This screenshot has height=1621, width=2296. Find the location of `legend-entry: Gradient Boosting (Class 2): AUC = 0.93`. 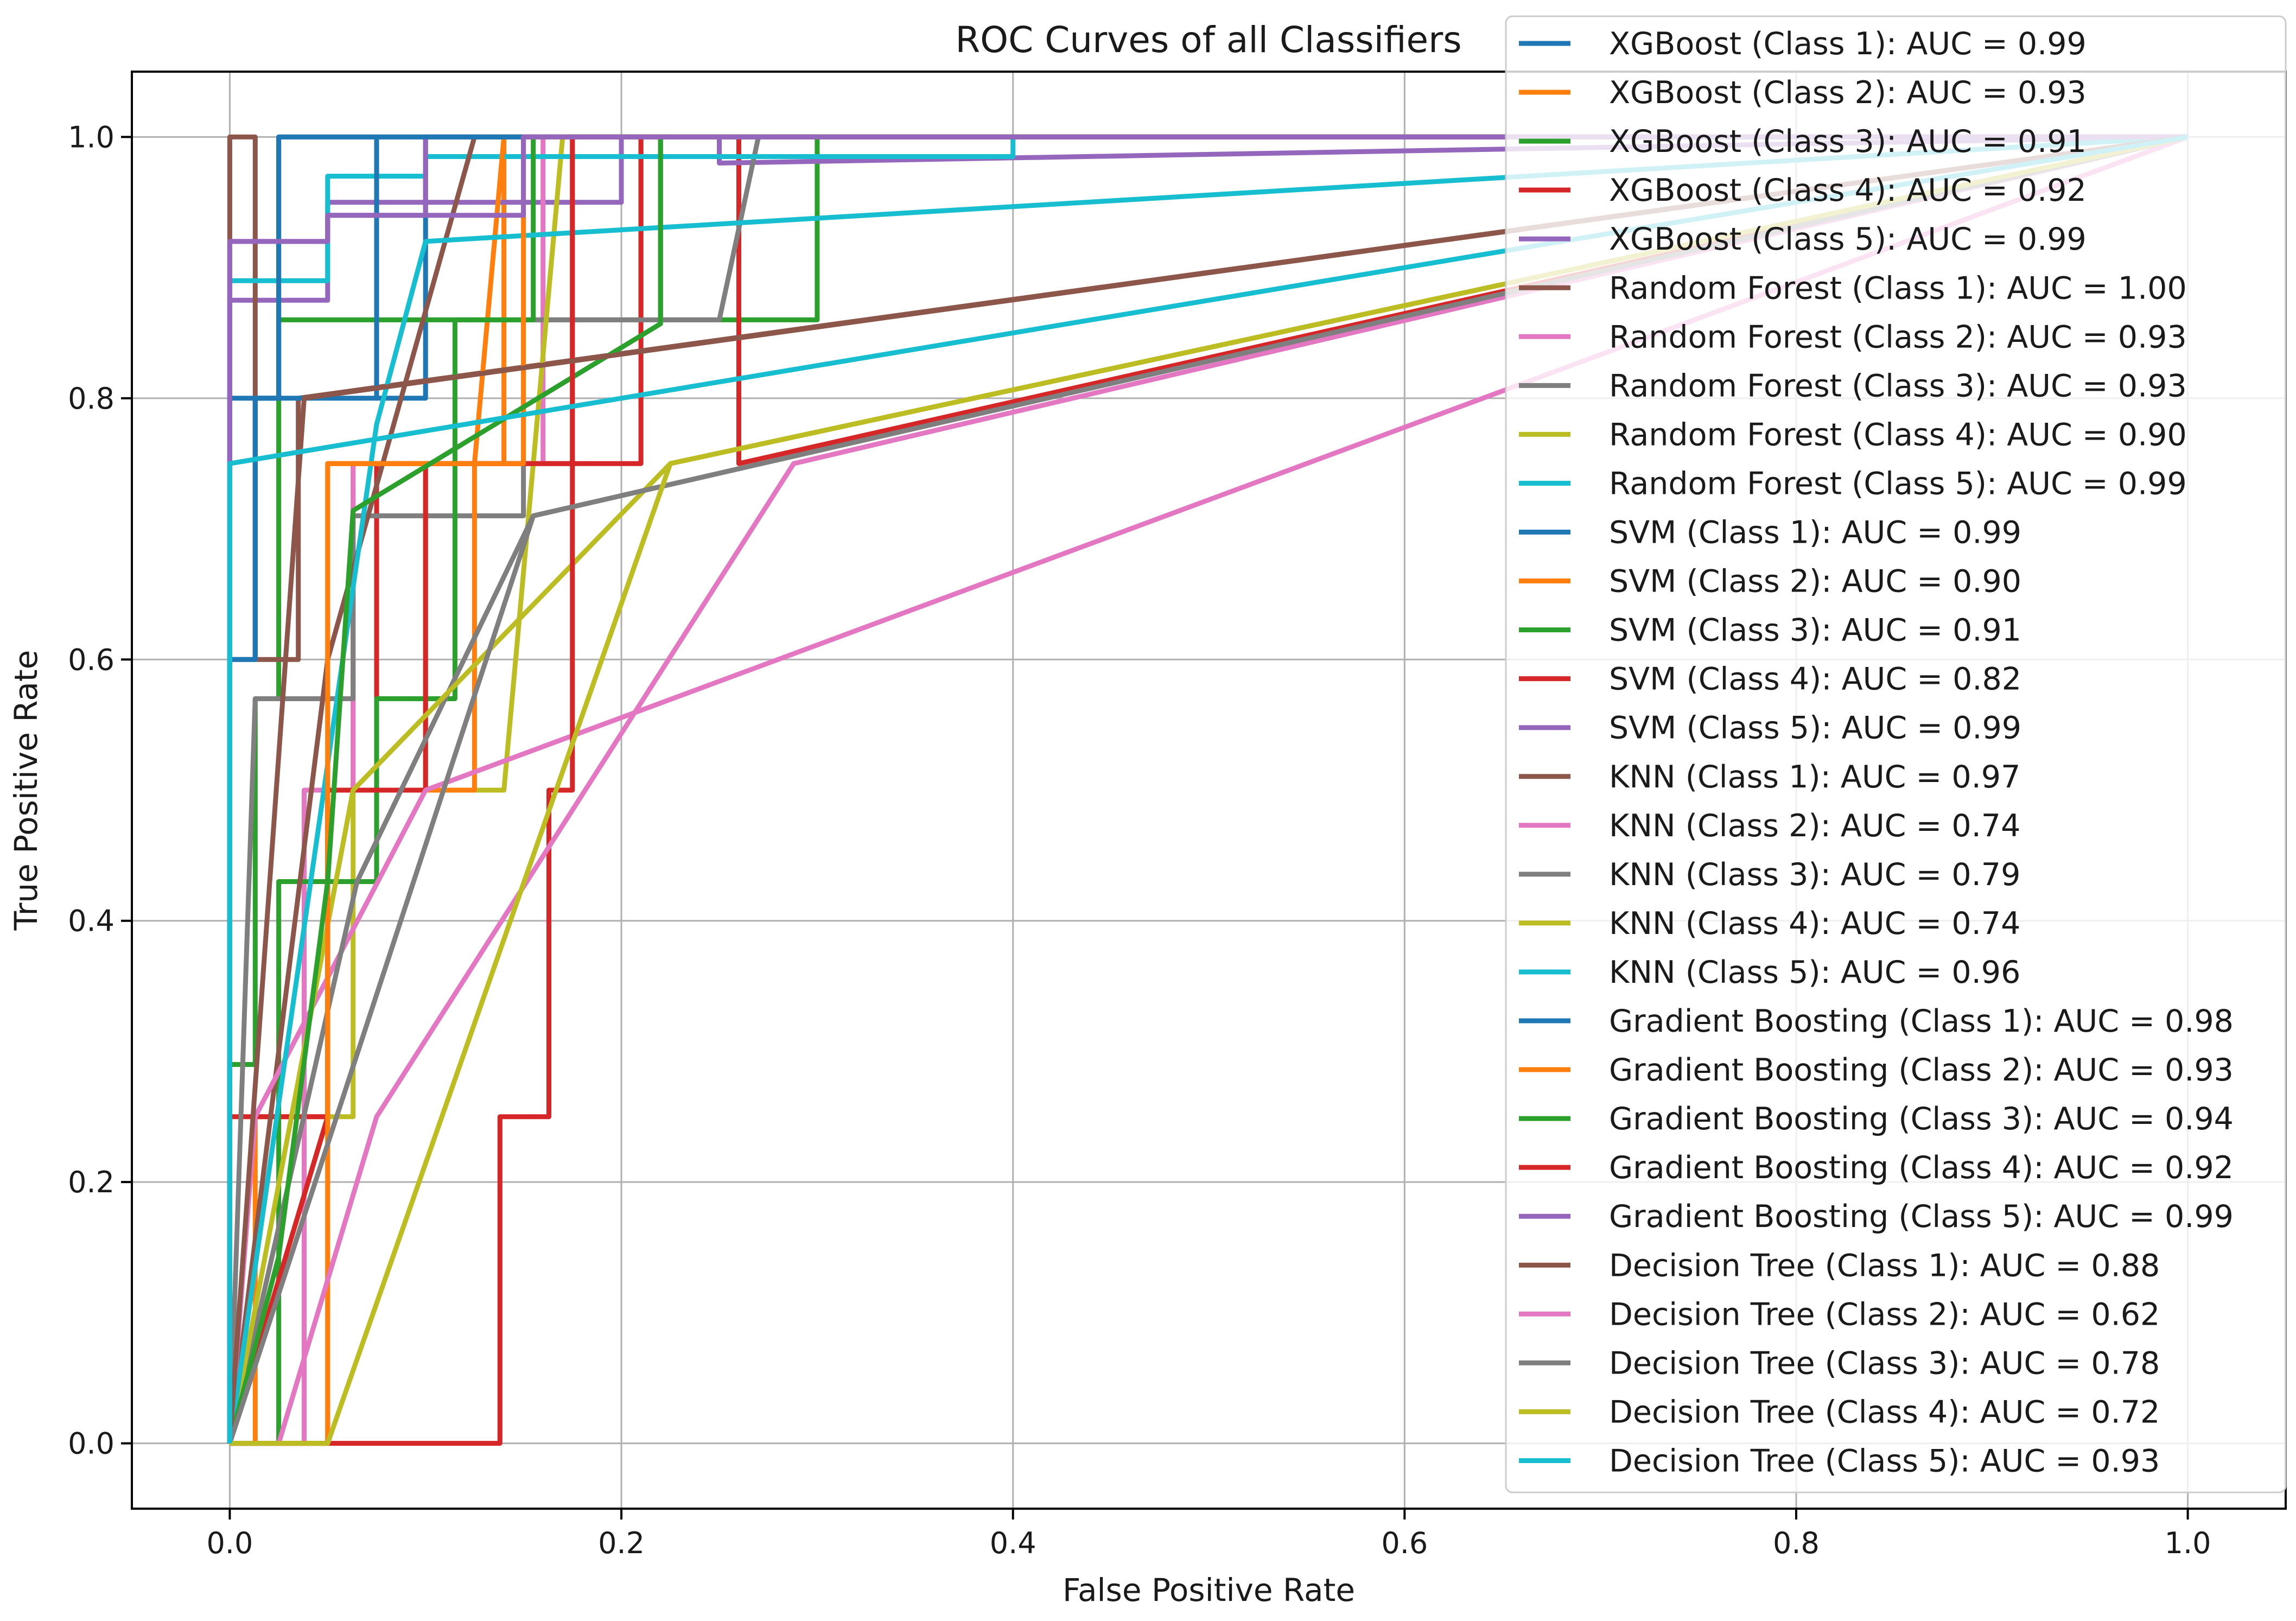

legend-entry: Gradient Boosting (Class 2): AUC = 0.93 is located at coordinates (1921, 1070).